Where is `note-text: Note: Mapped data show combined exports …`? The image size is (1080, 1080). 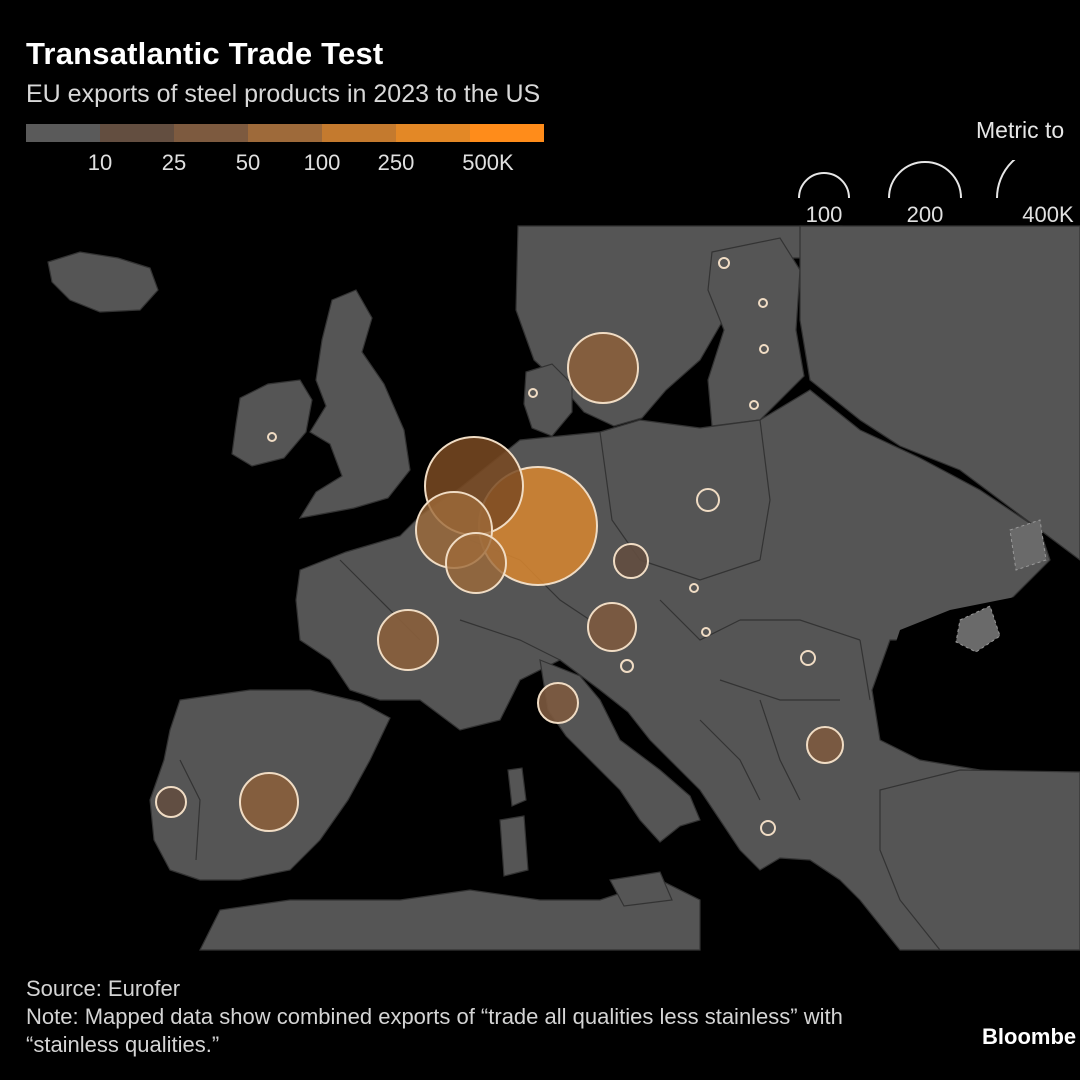 note-text: Note: Mapped data show combined exports … is located at coordinates (434, 1030).